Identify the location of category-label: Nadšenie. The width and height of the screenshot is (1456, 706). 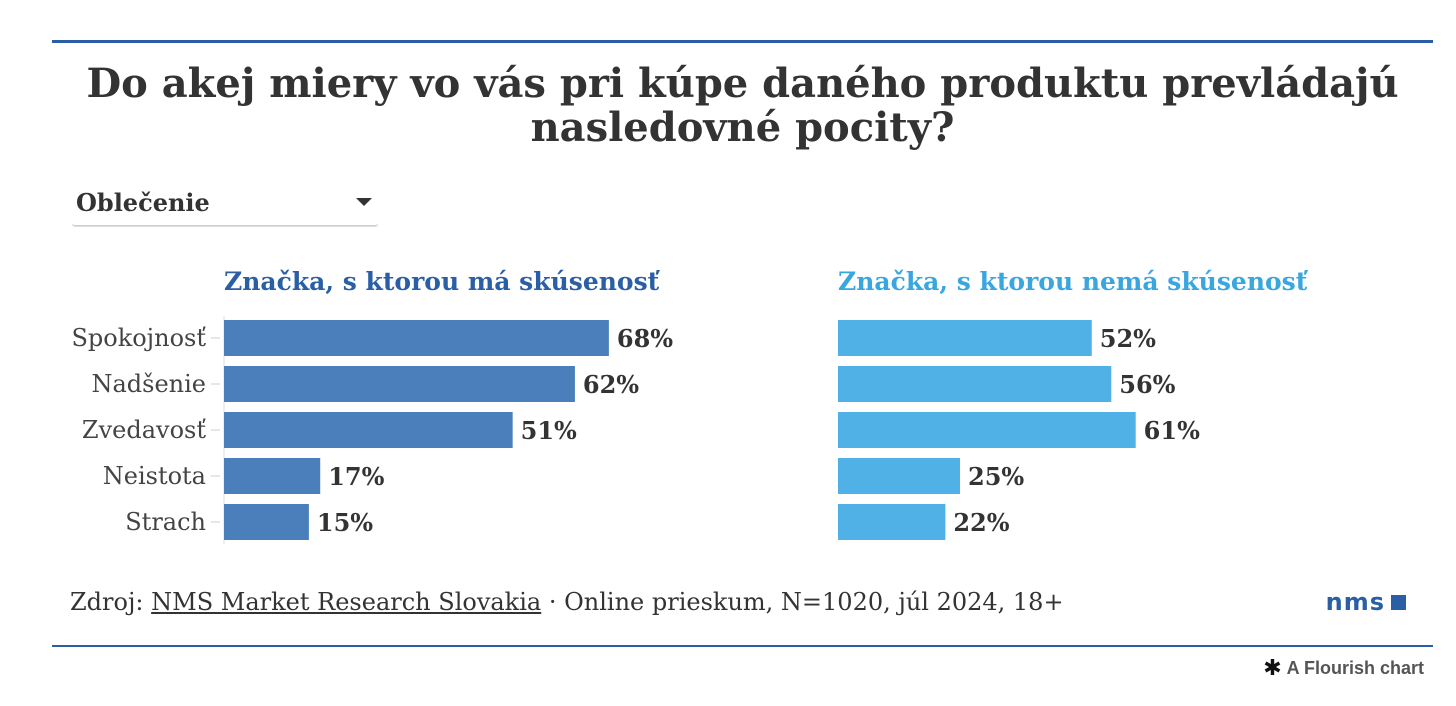
(148, 384).